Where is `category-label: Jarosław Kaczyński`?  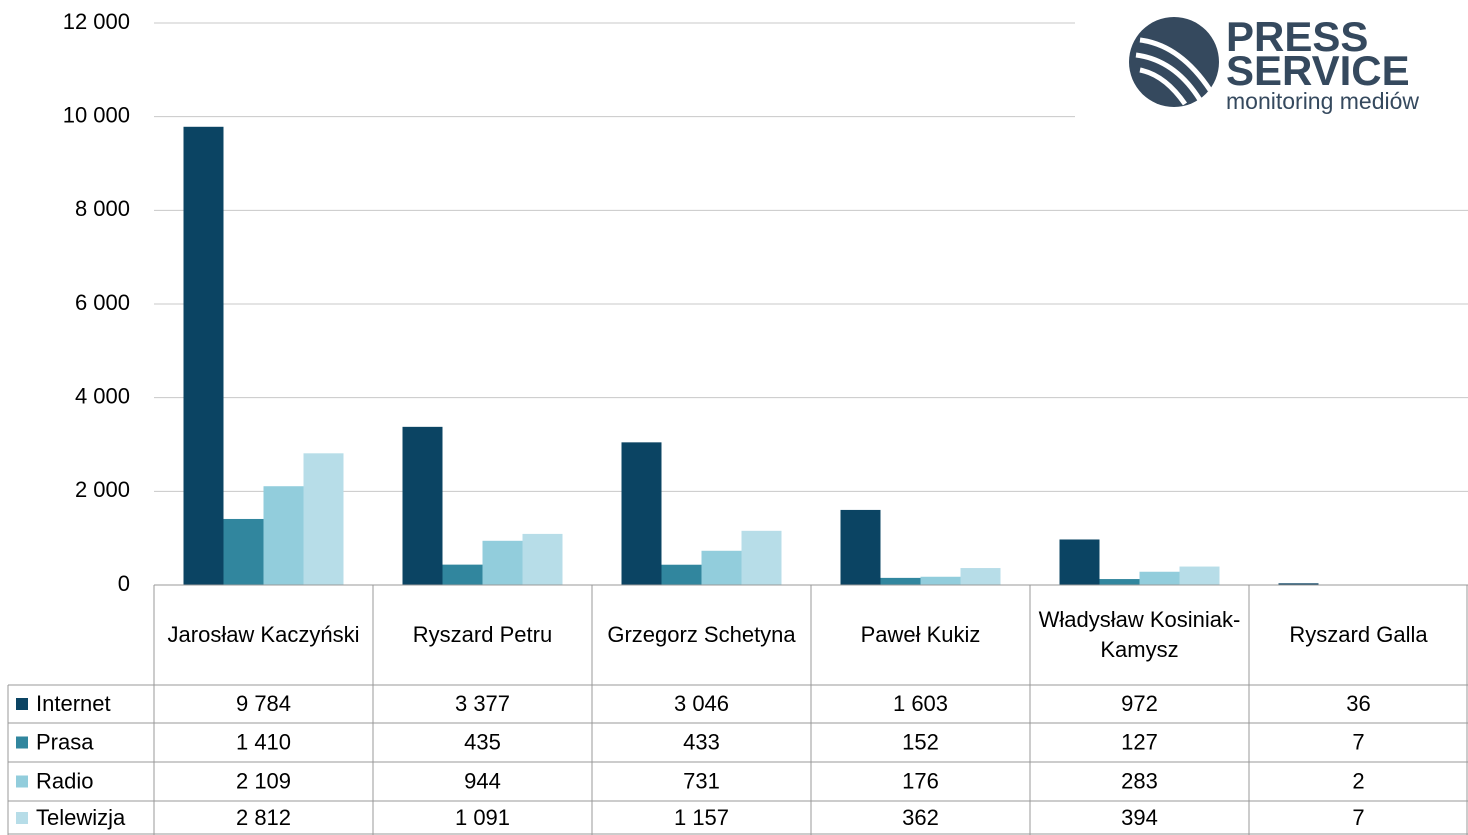
category-label: Jarosław Kaczyński is located at coordinates (263, 634).